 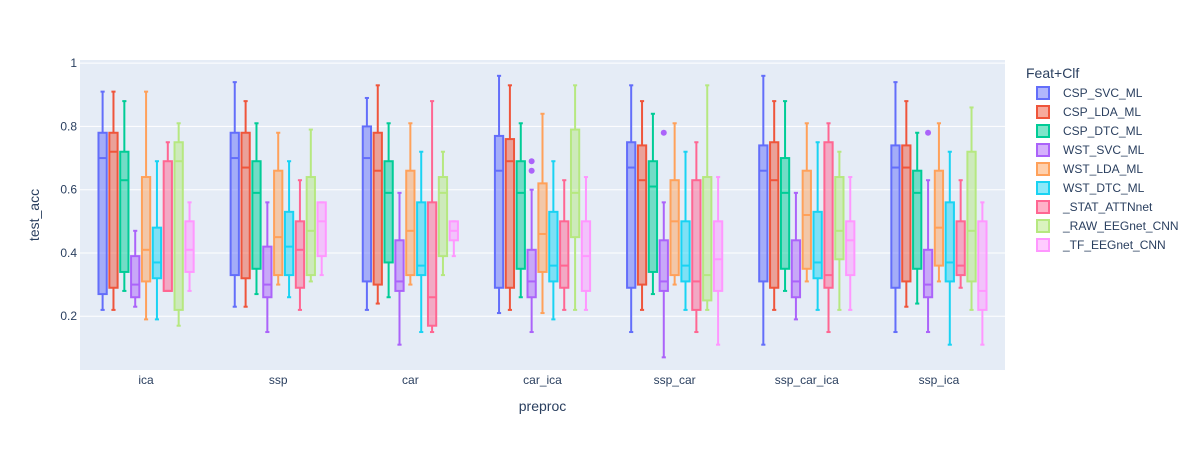 What do you see at coordinates (1104, 150) in the screenshot?
I see `legend-label: WST_SVC_ML` at bounding box center [1104, 150].